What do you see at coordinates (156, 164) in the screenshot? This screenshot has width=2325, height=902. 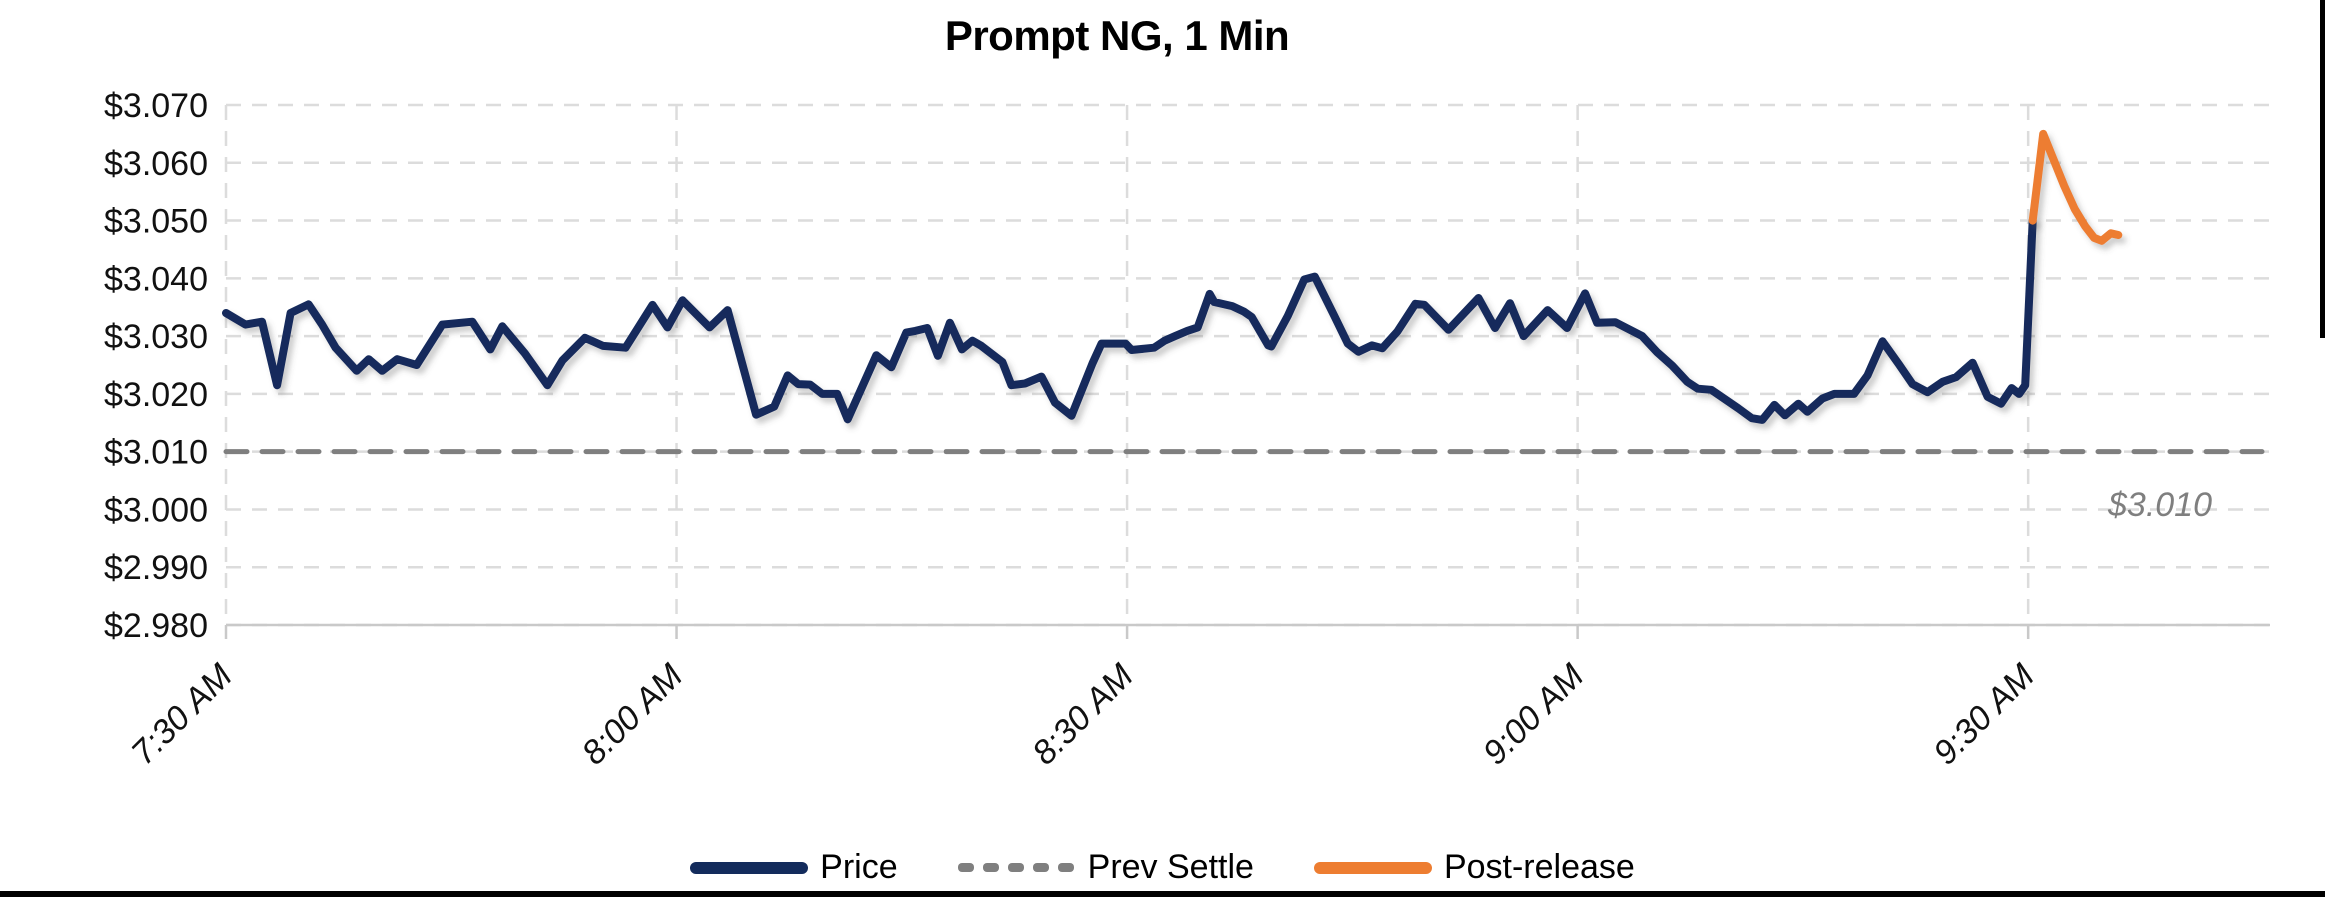 I see `y-axis-label: $3.060` at bounding box center [156, 164].